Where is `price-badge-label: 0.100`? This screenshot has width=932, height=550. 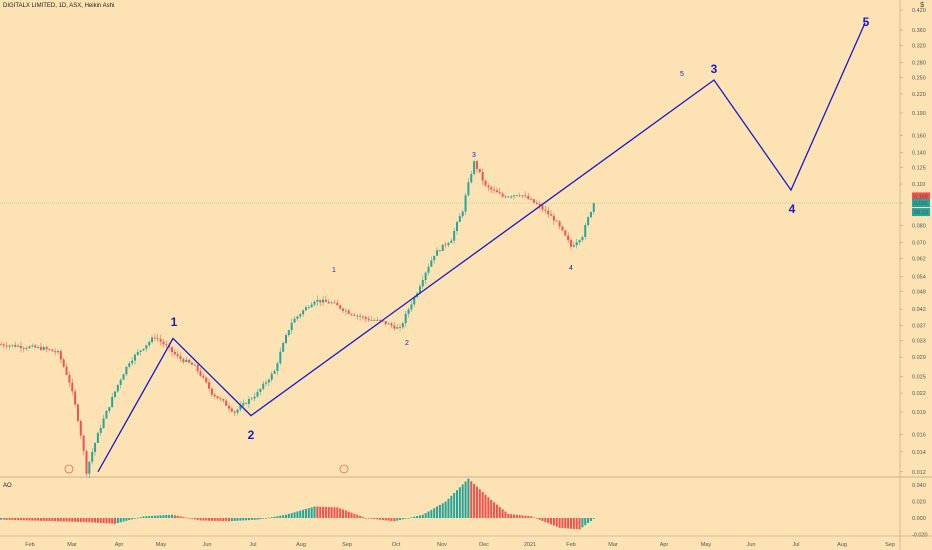
price-badge-label: 0.100 is located at coordinates (921, 197).